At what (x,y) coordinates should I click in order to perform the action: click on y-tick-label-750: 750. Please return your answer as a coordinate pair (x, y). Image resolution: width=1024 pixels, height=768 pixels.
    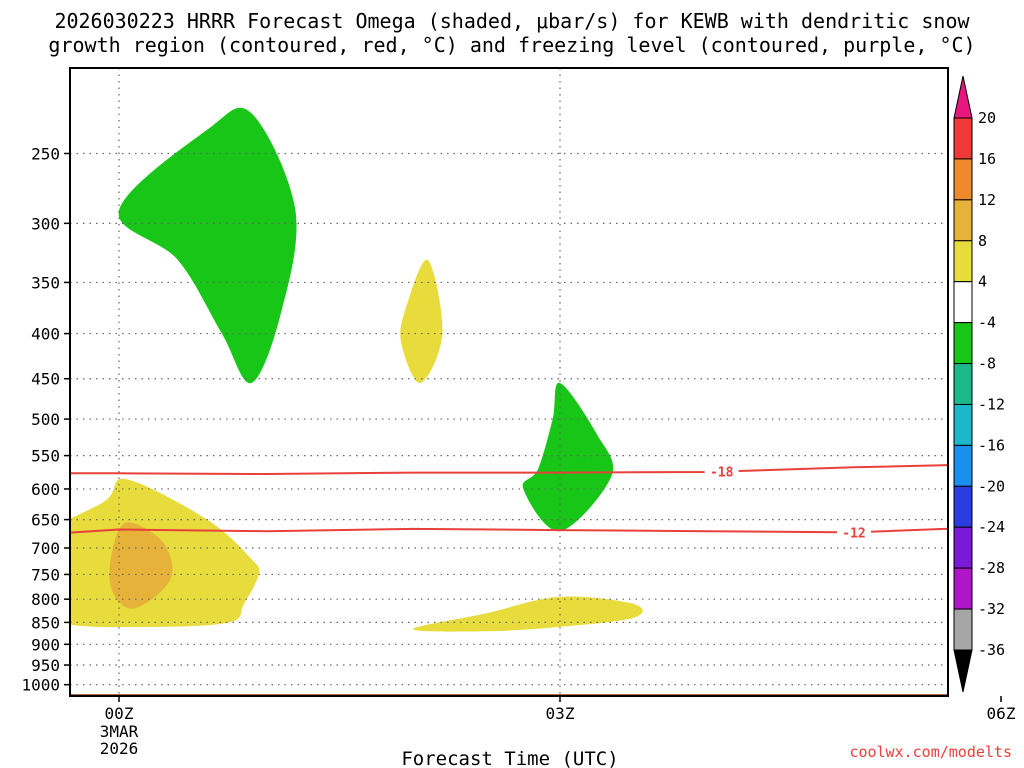
    Looking at the image, I should click on (45, 574).